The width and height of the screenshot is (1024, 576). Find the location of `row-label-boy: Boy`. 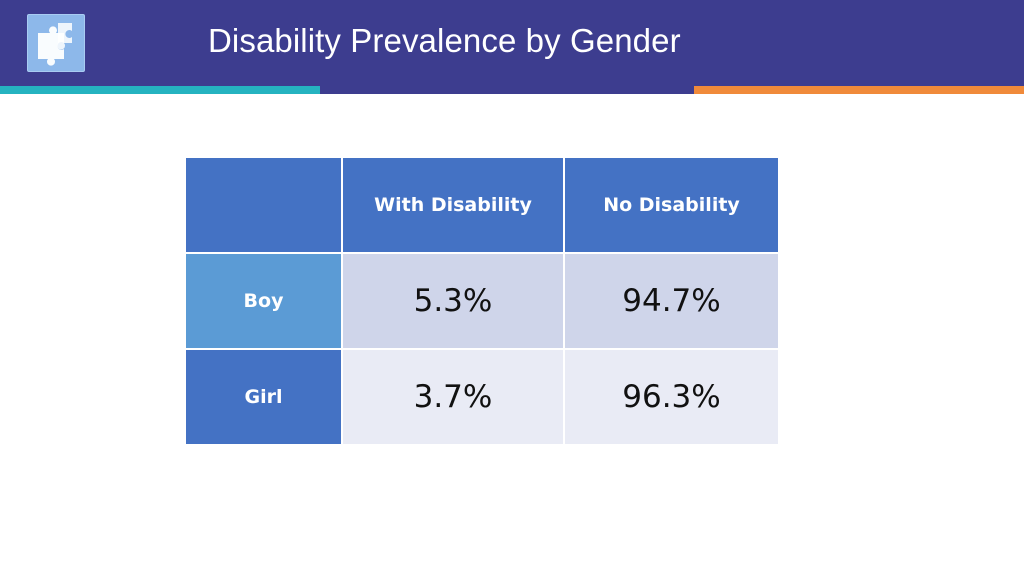

row-label-boy: Boy is located at coordinates (263, 301).